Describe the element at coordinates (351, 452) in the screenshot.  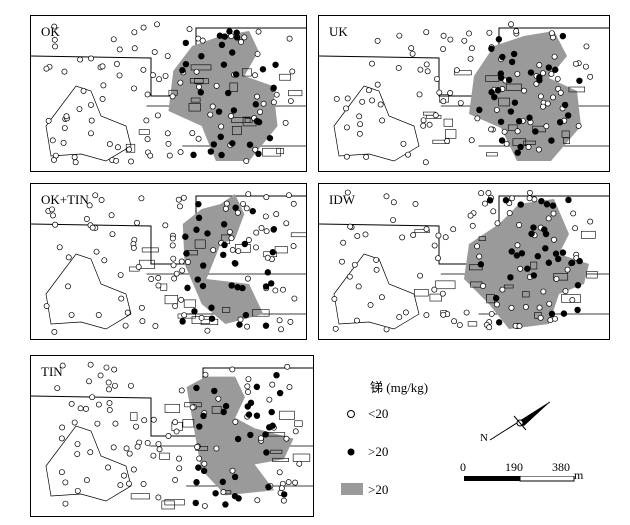
I see `filled-circle-icon` at that location.